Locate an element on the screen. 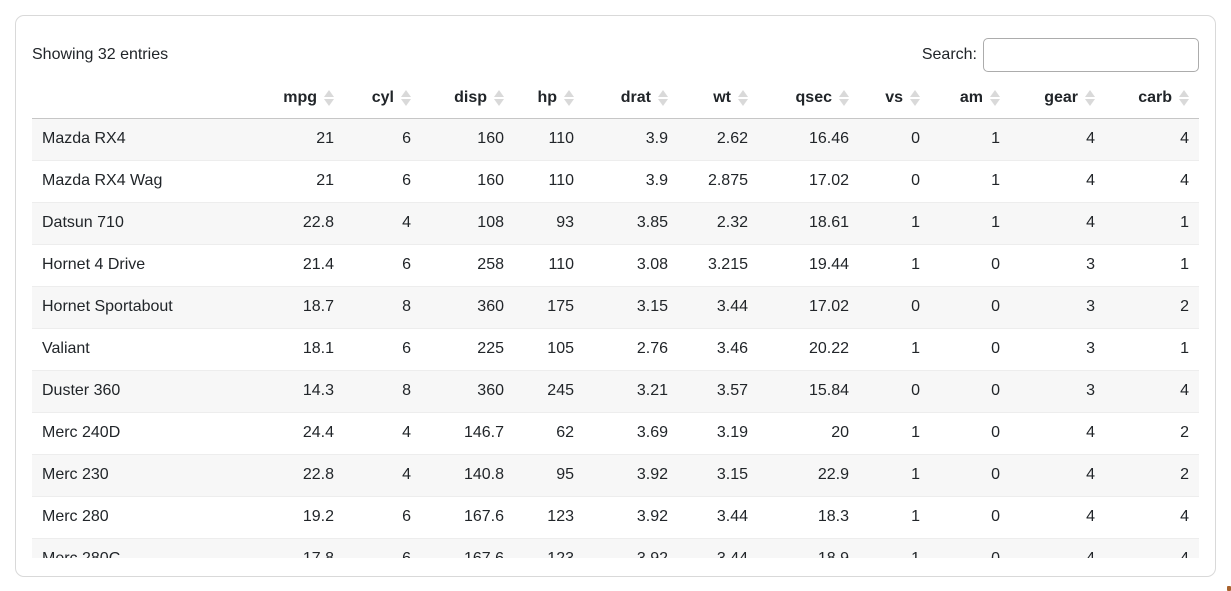  cell-qsec: 22.9 is located at coordinates (808, 474).